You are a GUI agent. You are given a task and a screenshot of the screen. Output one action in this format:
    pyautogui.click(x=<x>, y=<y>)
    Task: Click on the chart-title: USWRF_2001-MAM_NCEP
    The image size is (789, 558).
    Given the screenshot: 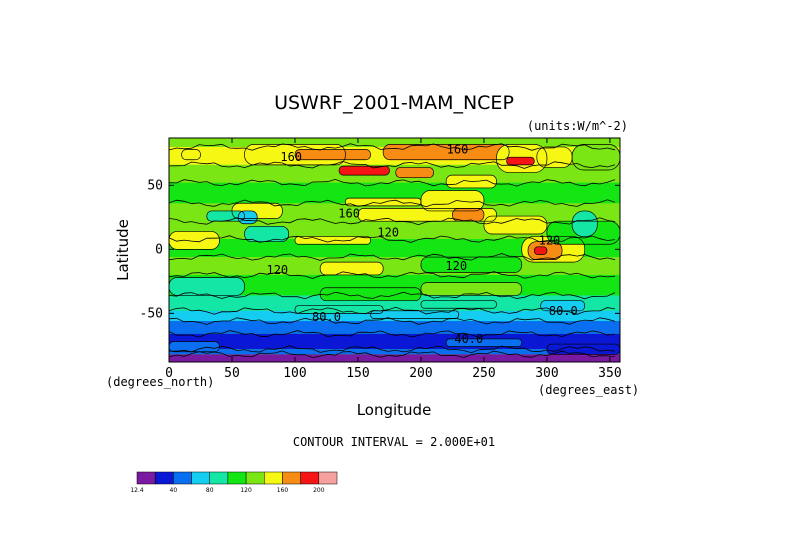 What is the action you would take?
    pyautogui.click(x=394, y=103)
    